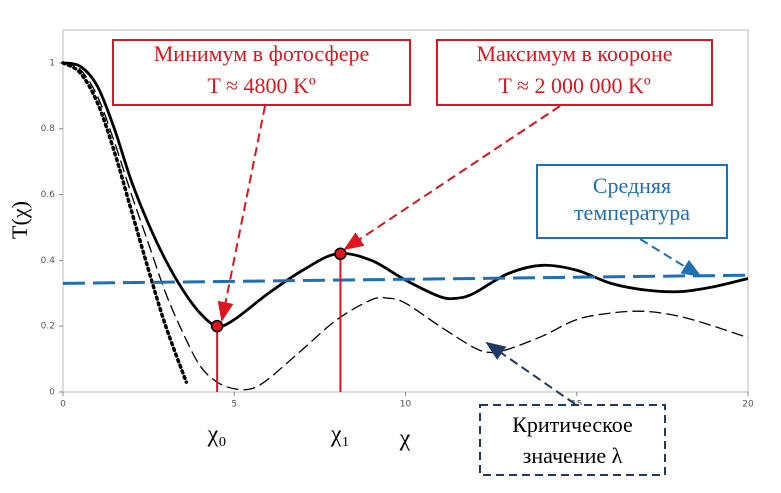  What do you see at coordinates (48, 129) in the screenshot?
I see `y-tick-label: 0.8` at bounding box center [48, 129].